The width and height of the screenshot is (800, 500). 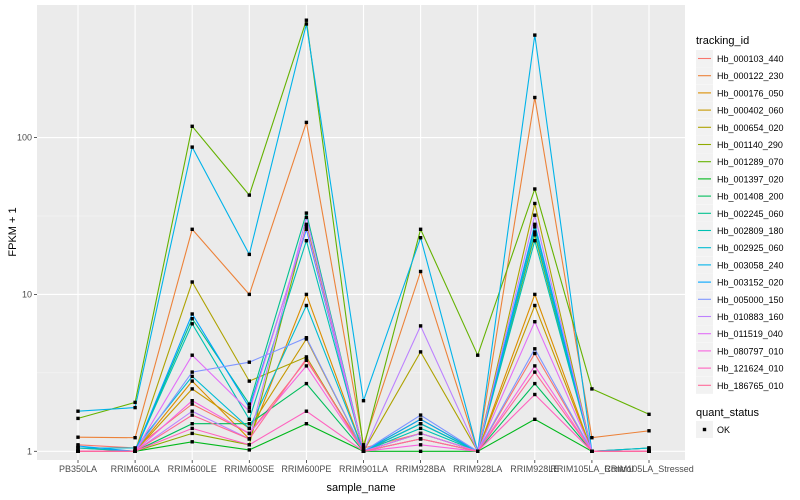 I want to click on legend-label: Hb_000103_440, so click(x=750, y=59).